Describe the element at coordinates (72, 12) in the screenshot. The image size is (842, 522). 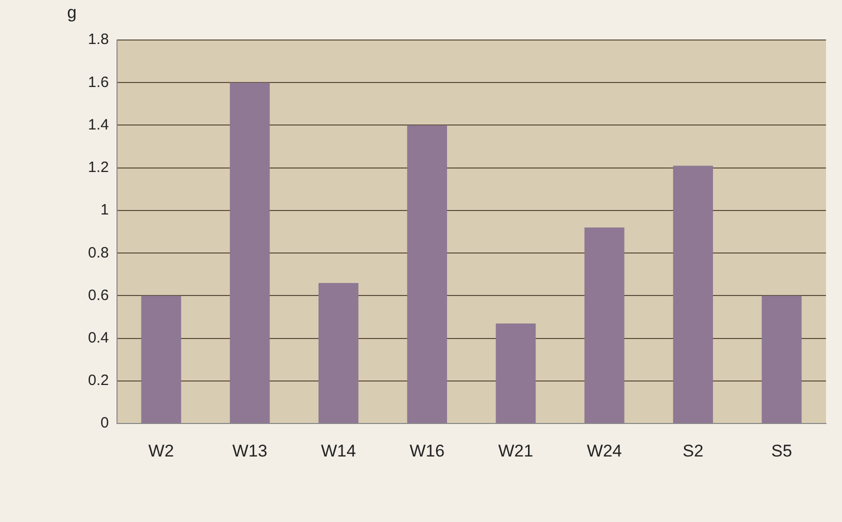
I see `y-axis-title: g` at that location.